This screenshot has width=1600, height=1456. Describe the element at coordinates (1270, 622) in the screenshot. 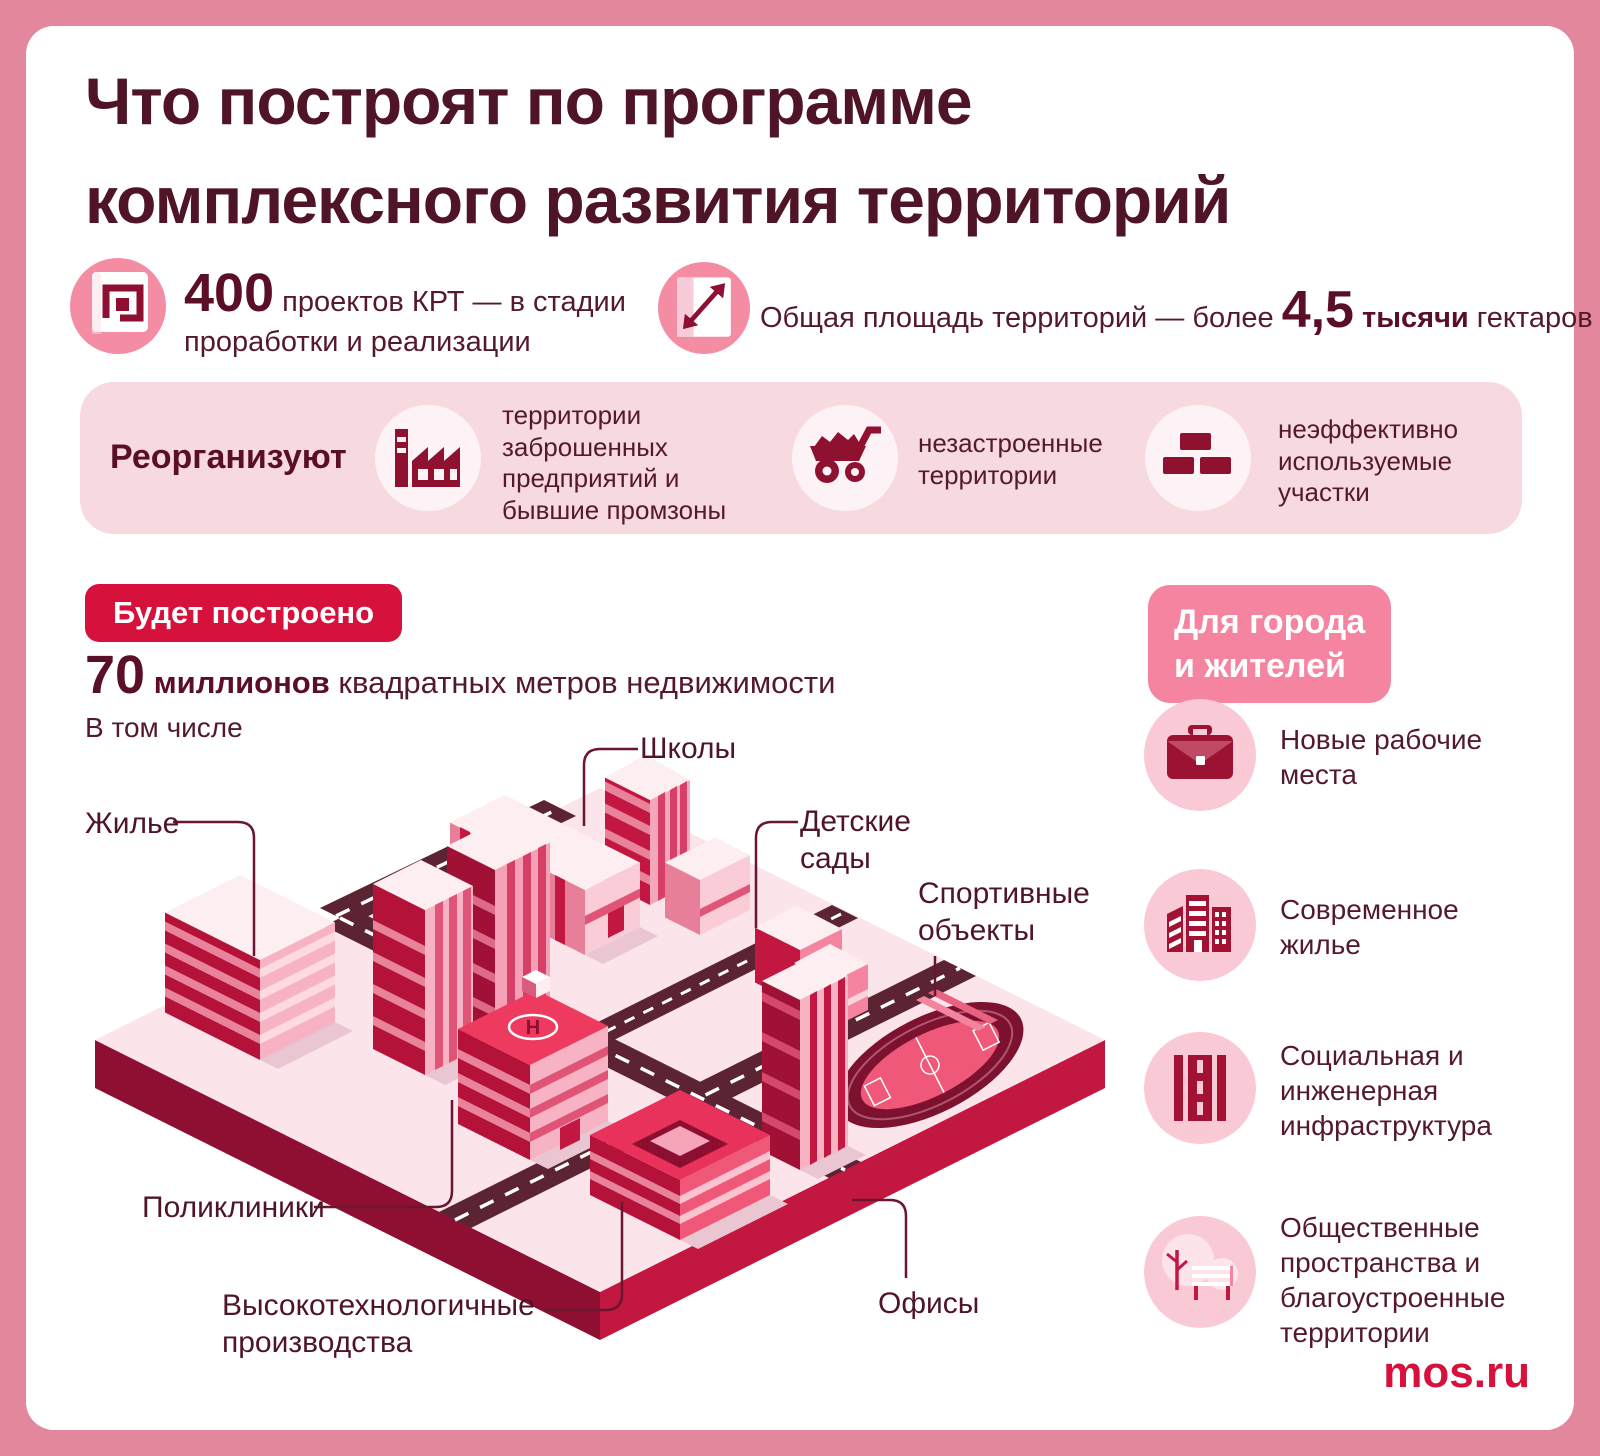

I see `benefits-badge-line1: Для города` at that location.